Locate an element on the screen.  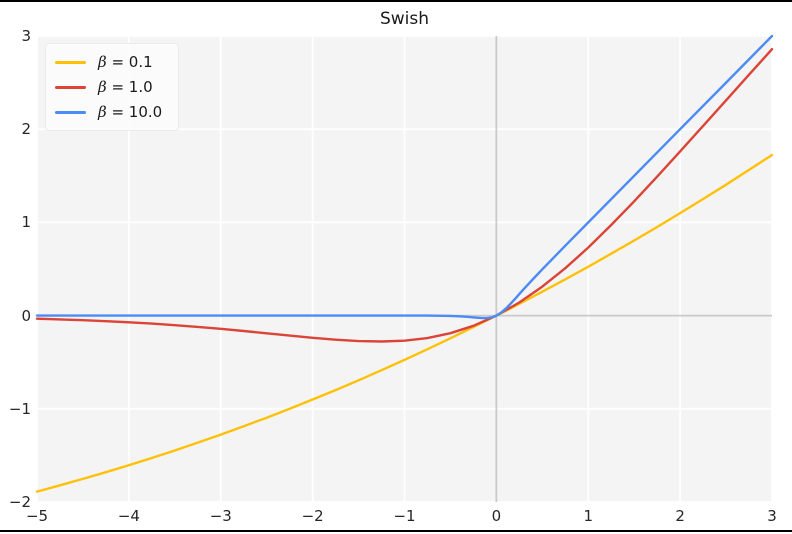
y-tick-label: 2 is located at coordinates (26, 129).